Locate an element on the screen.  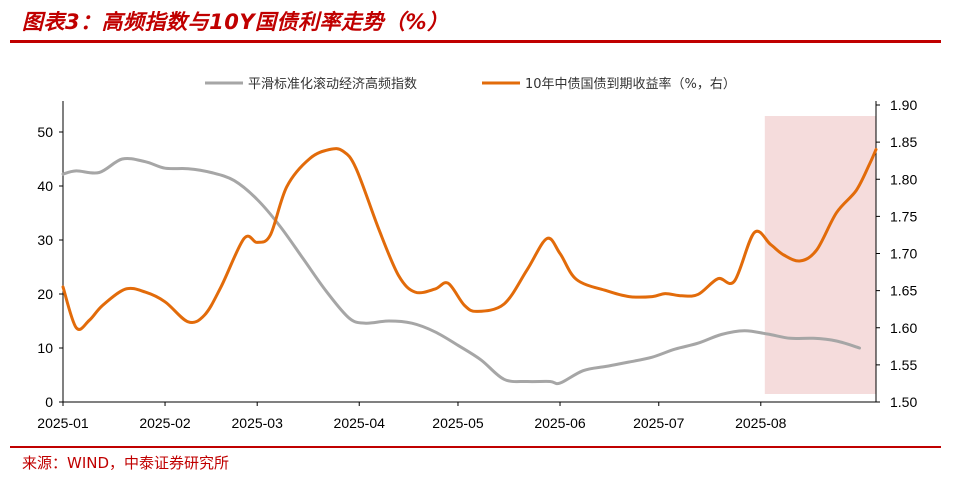
right-tick-label: 1.50 is located at coordinates (903, 402).